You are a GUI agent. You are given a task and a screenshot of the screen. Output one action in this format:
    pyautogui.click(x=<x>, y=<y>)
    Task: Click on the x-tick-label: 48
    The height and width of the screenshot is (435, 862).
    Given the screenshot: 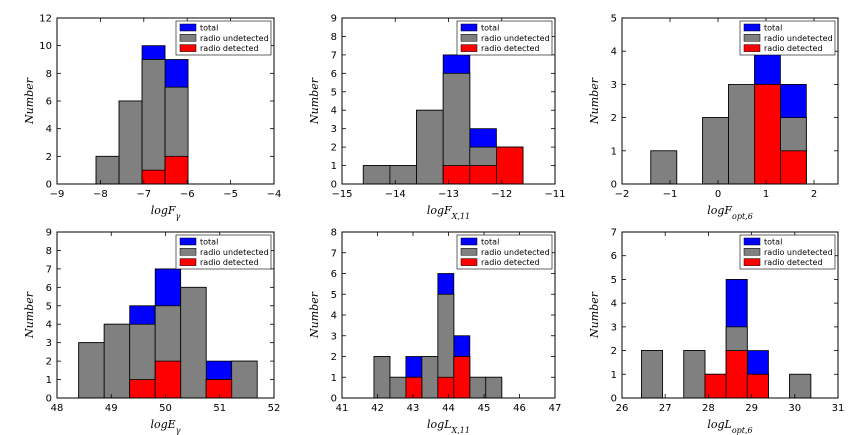 What is the action you would take?
    pyautogui.click(x=57, y=408)
    